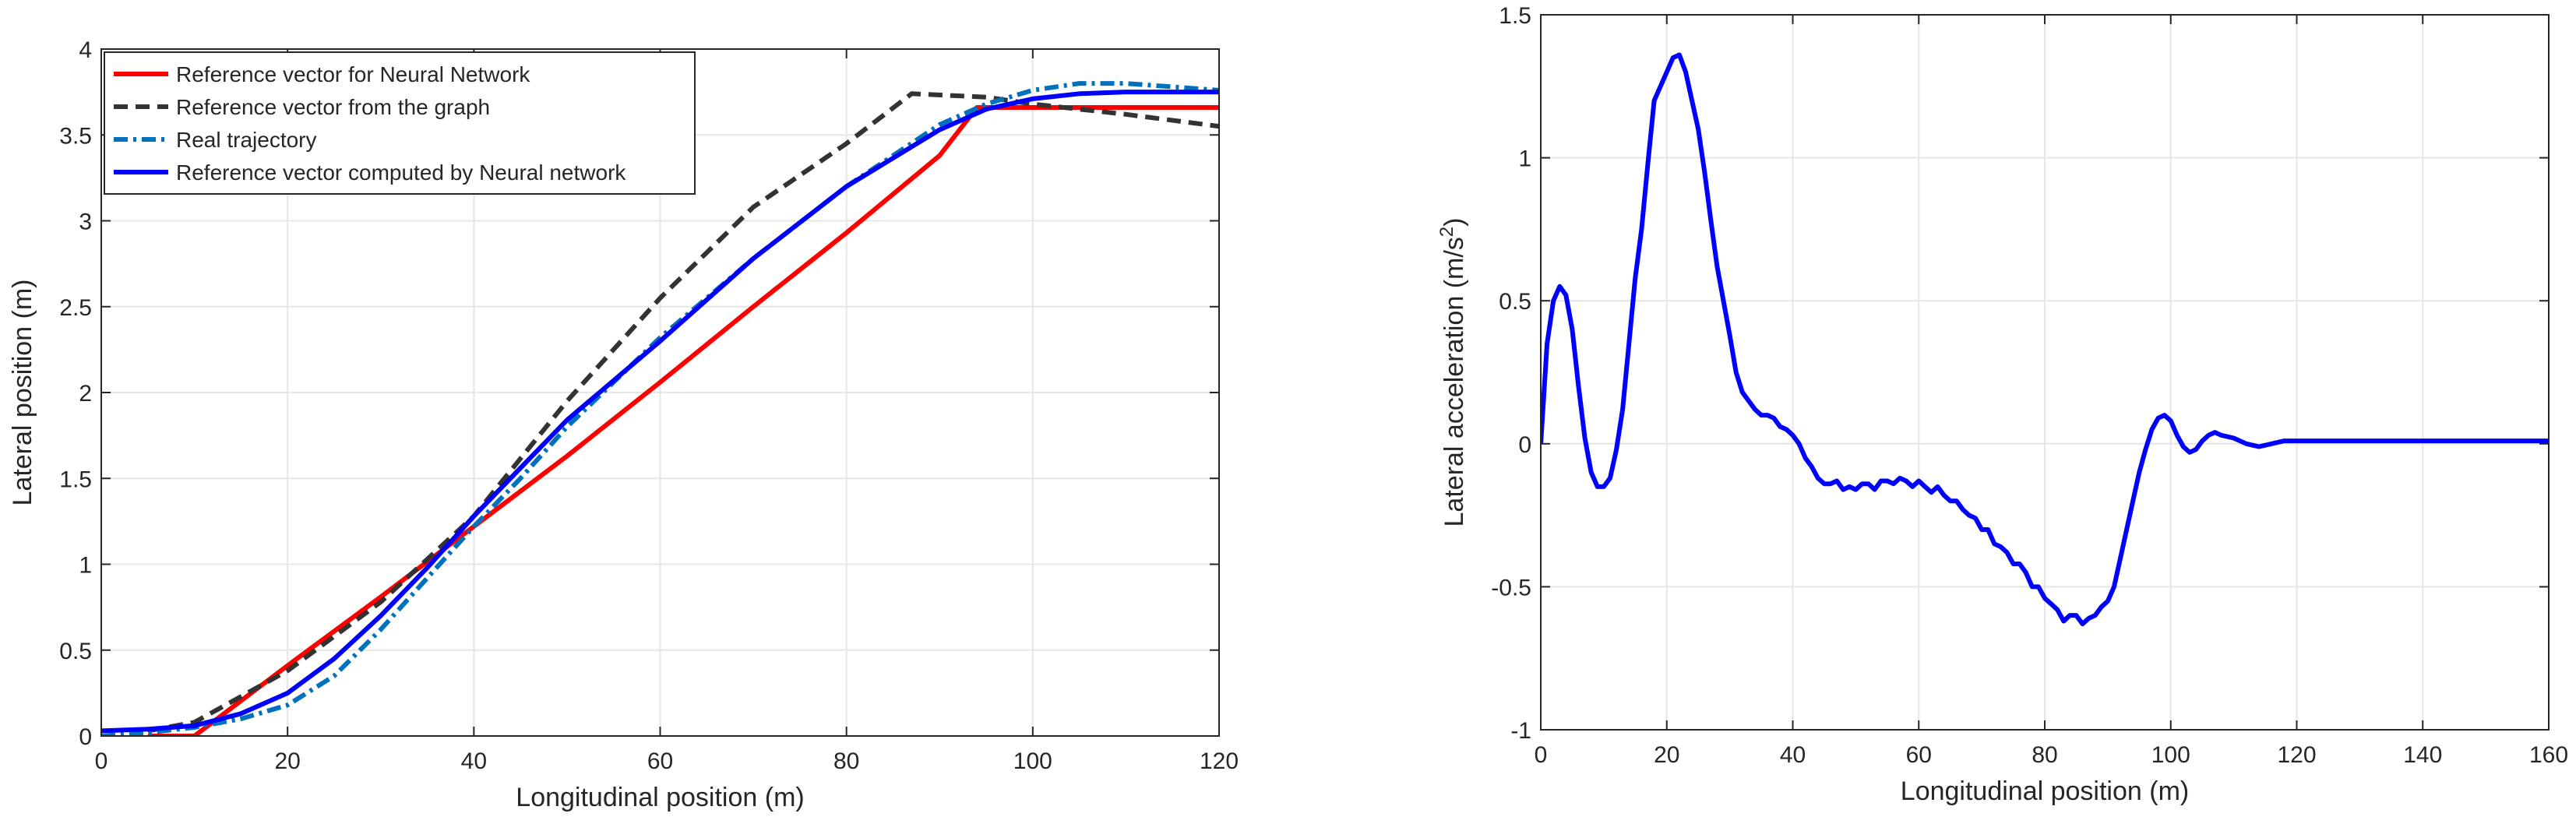 This screenshot has width=2576, height=831. I want to click on y-tick-label: 3.5, so click(75, 136).